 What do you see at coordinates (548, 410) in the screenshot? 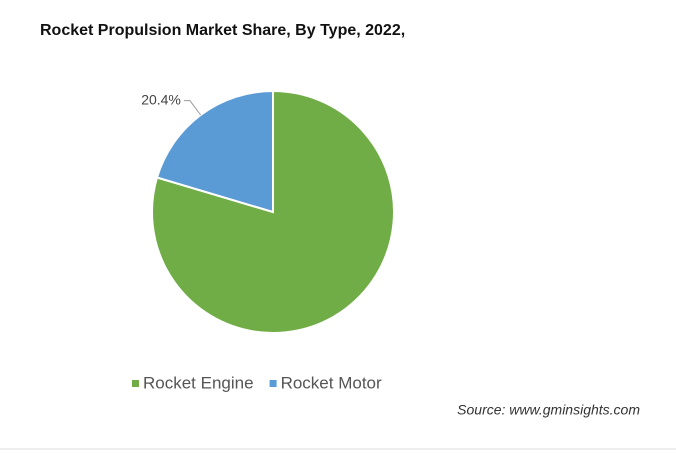
I see `source-note: Source: www.gminsights.com` at bounding box center [548, 410].